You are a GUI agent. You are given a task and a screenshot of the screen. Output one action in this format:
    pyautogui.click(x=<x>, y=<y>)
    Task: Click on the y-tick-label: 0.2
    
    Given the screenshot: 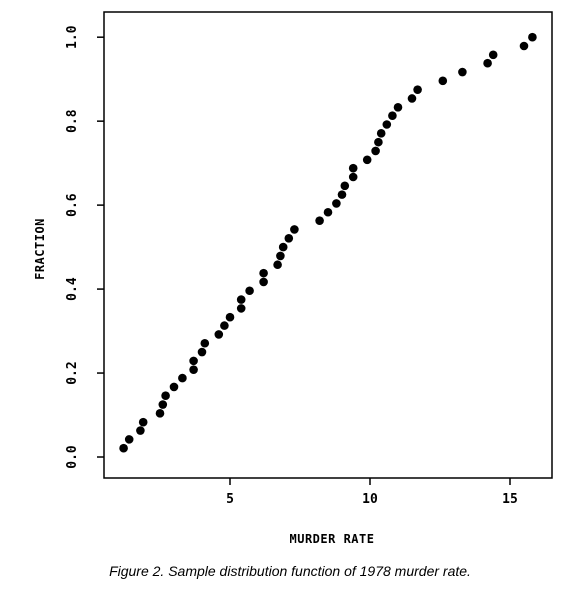 What is the action you would take?
    pyautogui.click(x=72, y=372)
    